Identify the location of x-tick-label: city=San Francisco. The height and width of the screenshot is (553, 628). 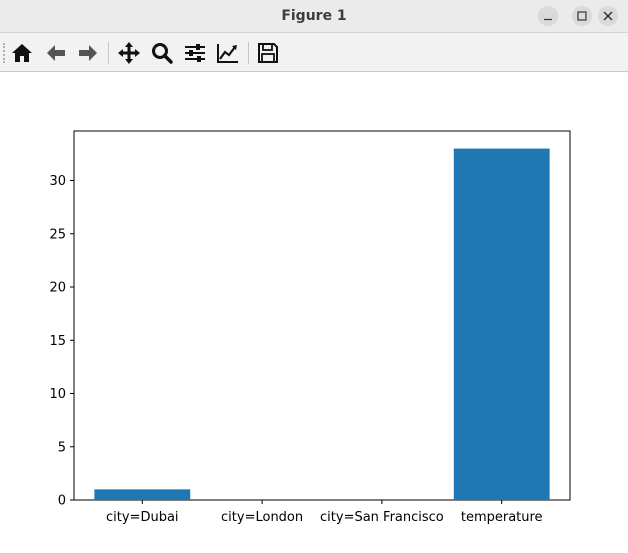
(382, 517).